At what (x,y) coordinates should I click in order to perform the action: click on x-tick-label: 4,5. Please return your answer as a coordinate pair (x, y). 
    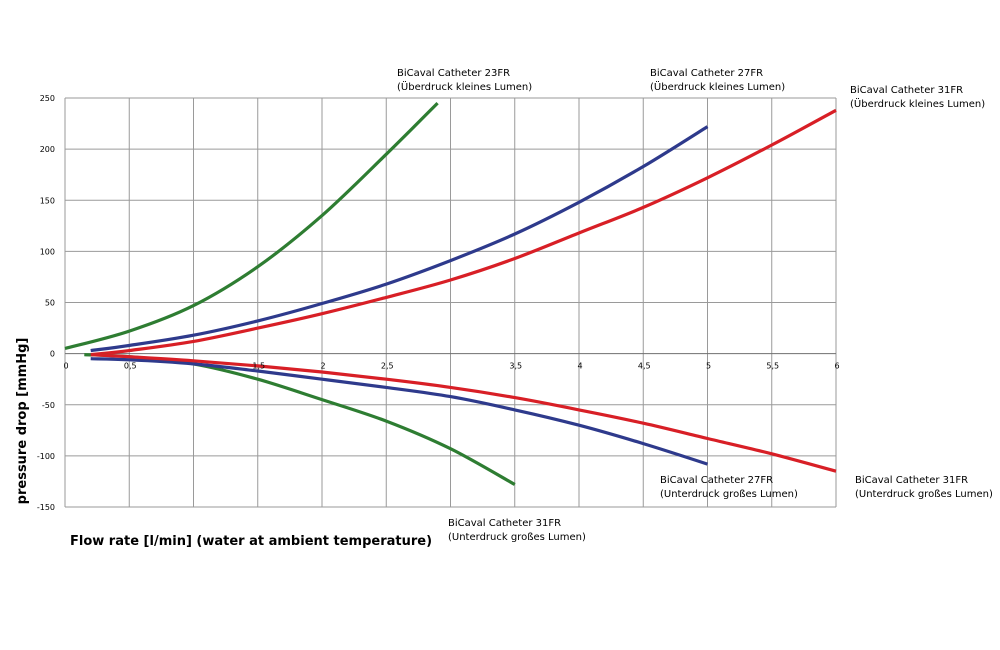
    Looking at the image, I should click on (644, 366).